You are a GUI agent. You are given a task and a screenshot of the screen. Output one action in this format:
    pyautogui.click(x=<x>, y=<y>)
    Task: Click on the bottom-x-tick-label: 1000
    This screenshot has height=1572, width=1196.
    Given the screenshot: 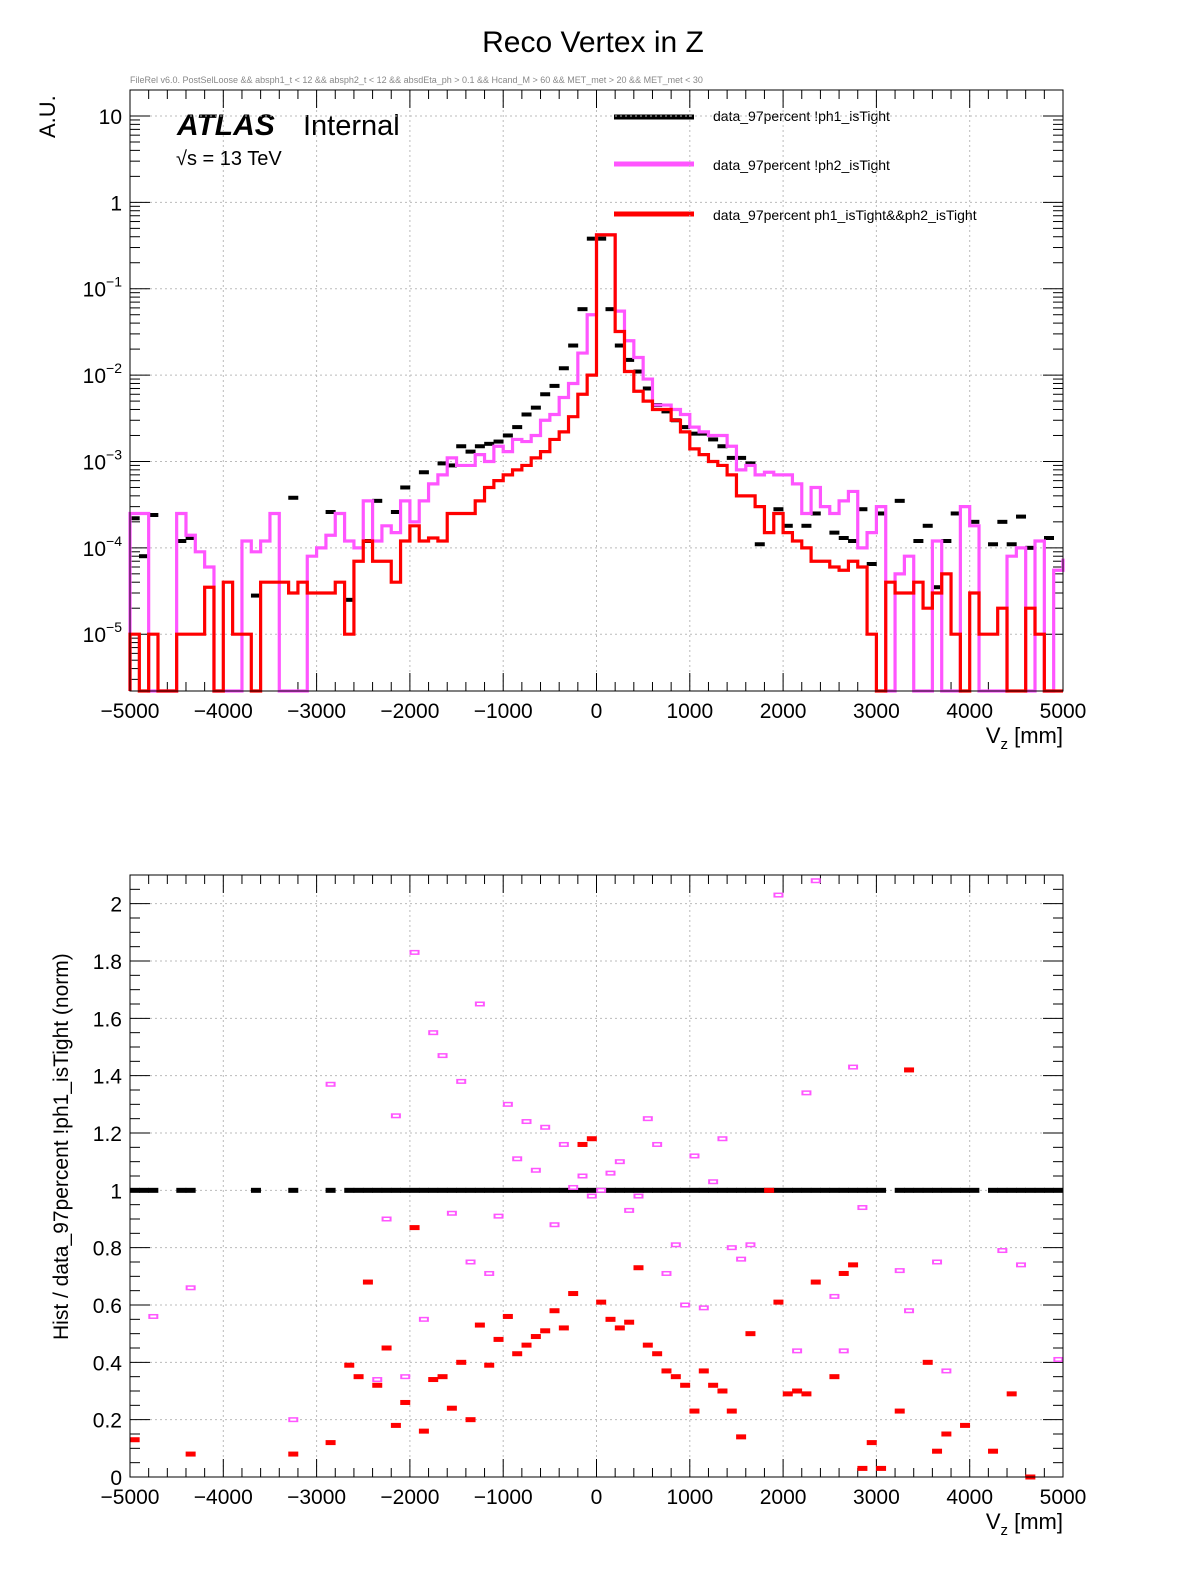 What is the action you would take?
    pyautogui.click(x=689, y=1497)
    